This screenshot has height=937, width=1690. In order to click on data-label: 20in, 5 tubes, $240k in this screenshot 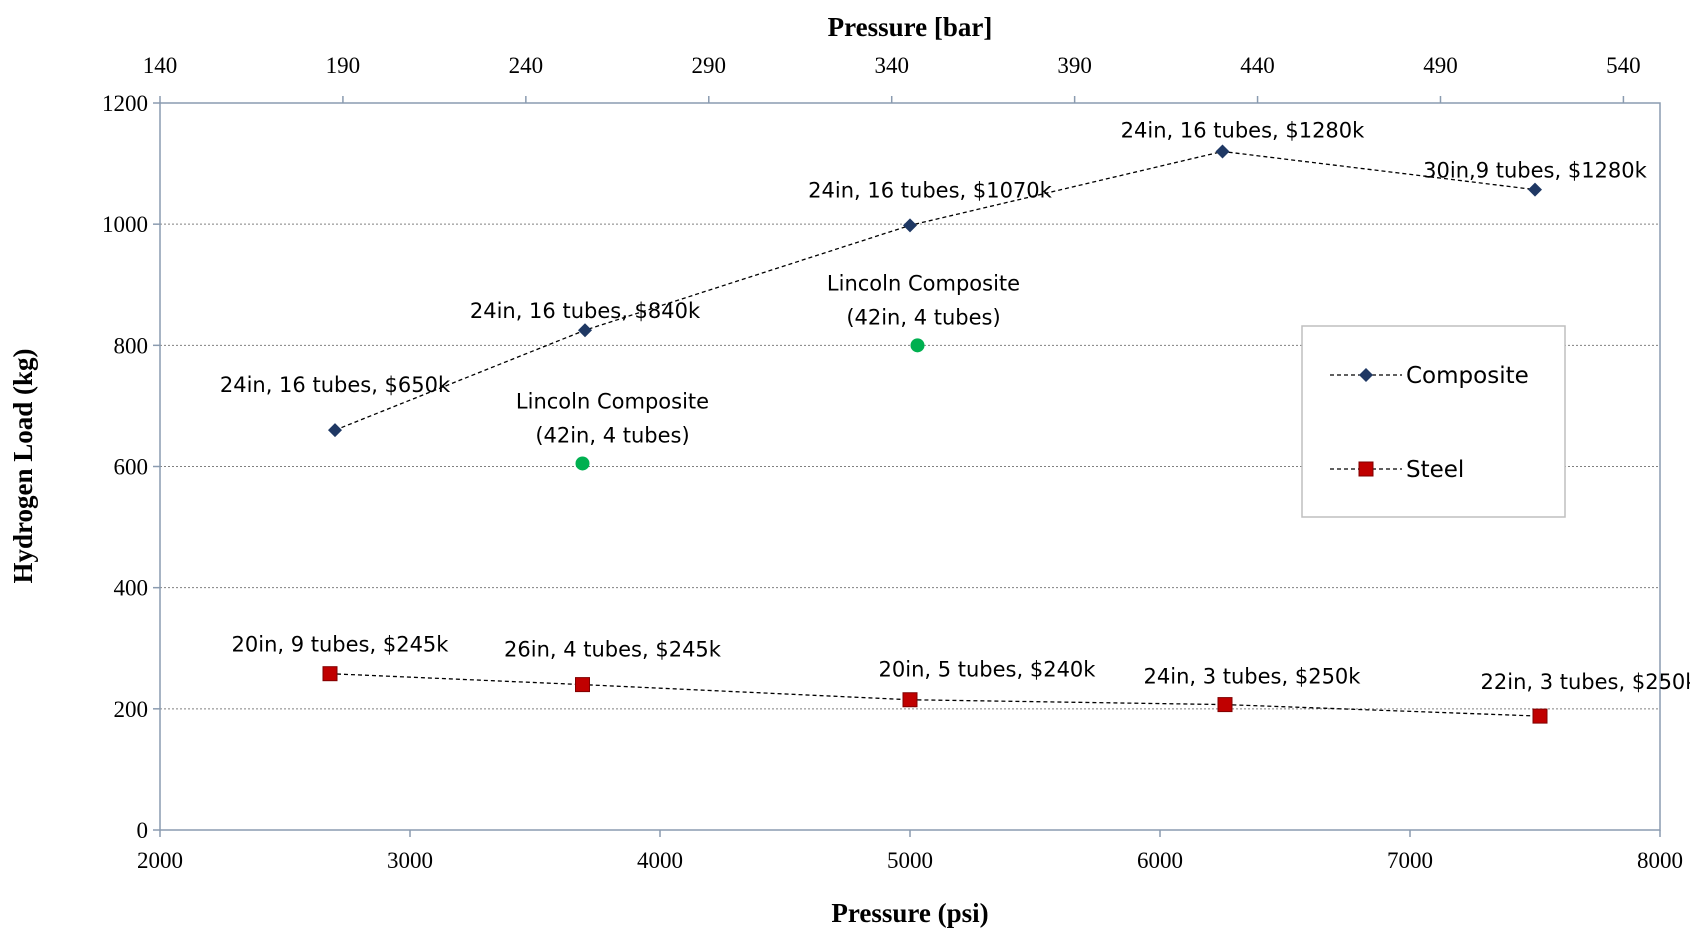, I will do `click(988, 670)`.